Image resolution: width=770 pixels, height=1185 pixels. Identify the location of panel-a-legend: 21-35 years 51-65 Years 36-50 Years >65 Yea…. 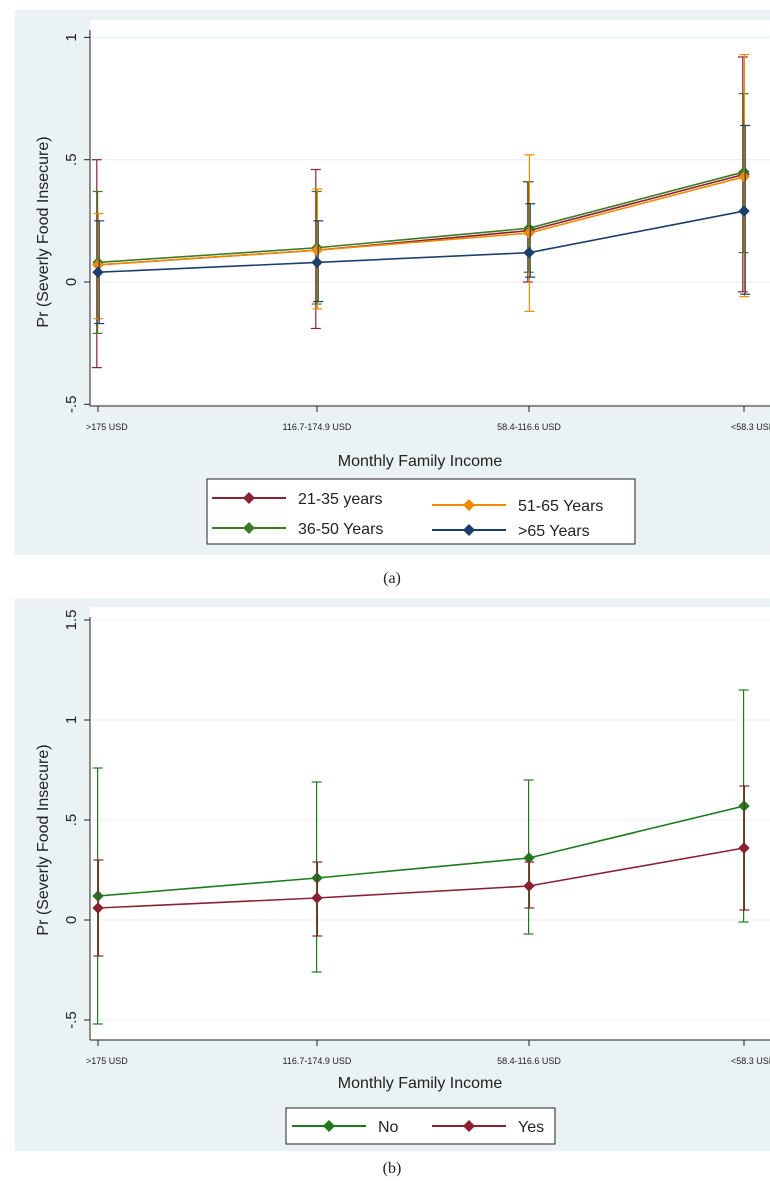
(421, 511).